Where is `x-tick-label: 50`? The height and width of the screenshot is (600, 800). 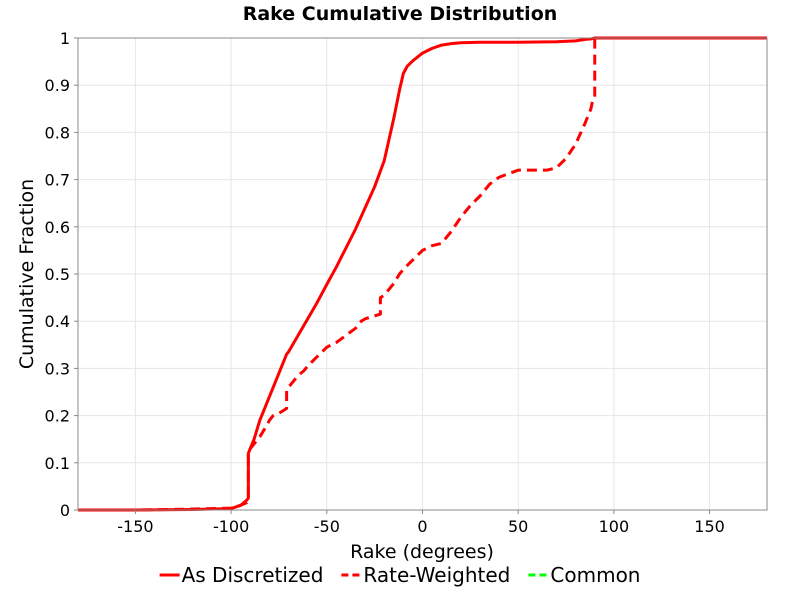 x-tick-label: 50 is located at coordinates (518, 526).